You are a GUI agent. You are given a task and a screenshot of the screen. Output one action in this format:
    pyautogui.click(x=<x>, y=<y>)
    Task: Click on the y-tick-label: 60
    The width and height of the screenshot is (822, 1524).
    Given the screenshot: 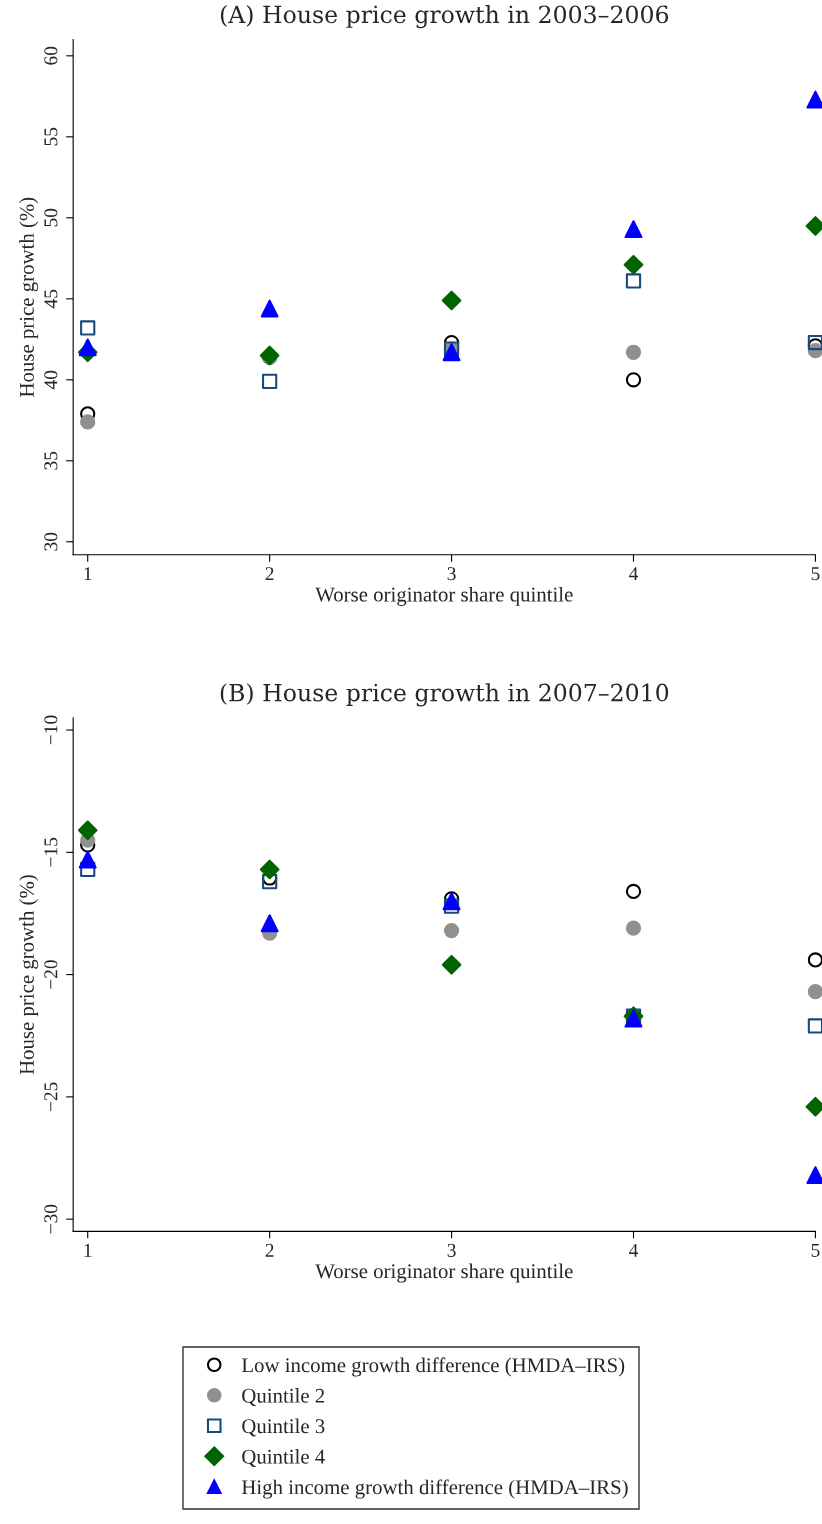 What is the action you would take?
    pyautogui.click(x=51, y=55)
    